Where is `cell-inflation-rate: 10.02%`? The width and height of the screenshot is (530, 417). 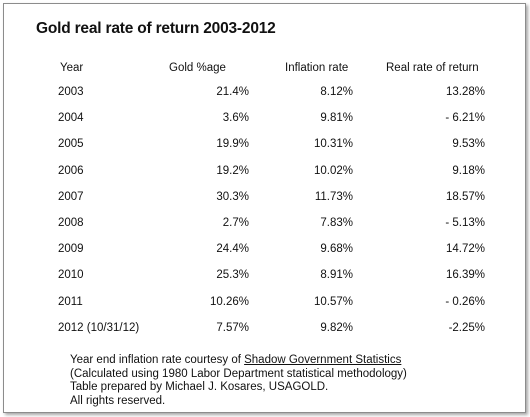
cell-inflation-rate: 10.02% is located at coordinates (333, 170).